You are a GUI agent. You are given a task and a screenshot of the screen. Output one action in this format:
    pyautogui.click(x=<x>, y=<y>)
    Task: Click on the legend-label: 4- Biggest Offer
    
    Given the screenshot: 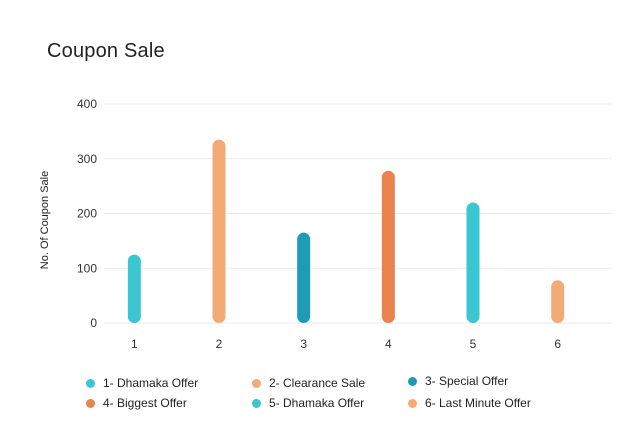 What is the action you would take?
    pyautogui.click(x=145, y=403)
    